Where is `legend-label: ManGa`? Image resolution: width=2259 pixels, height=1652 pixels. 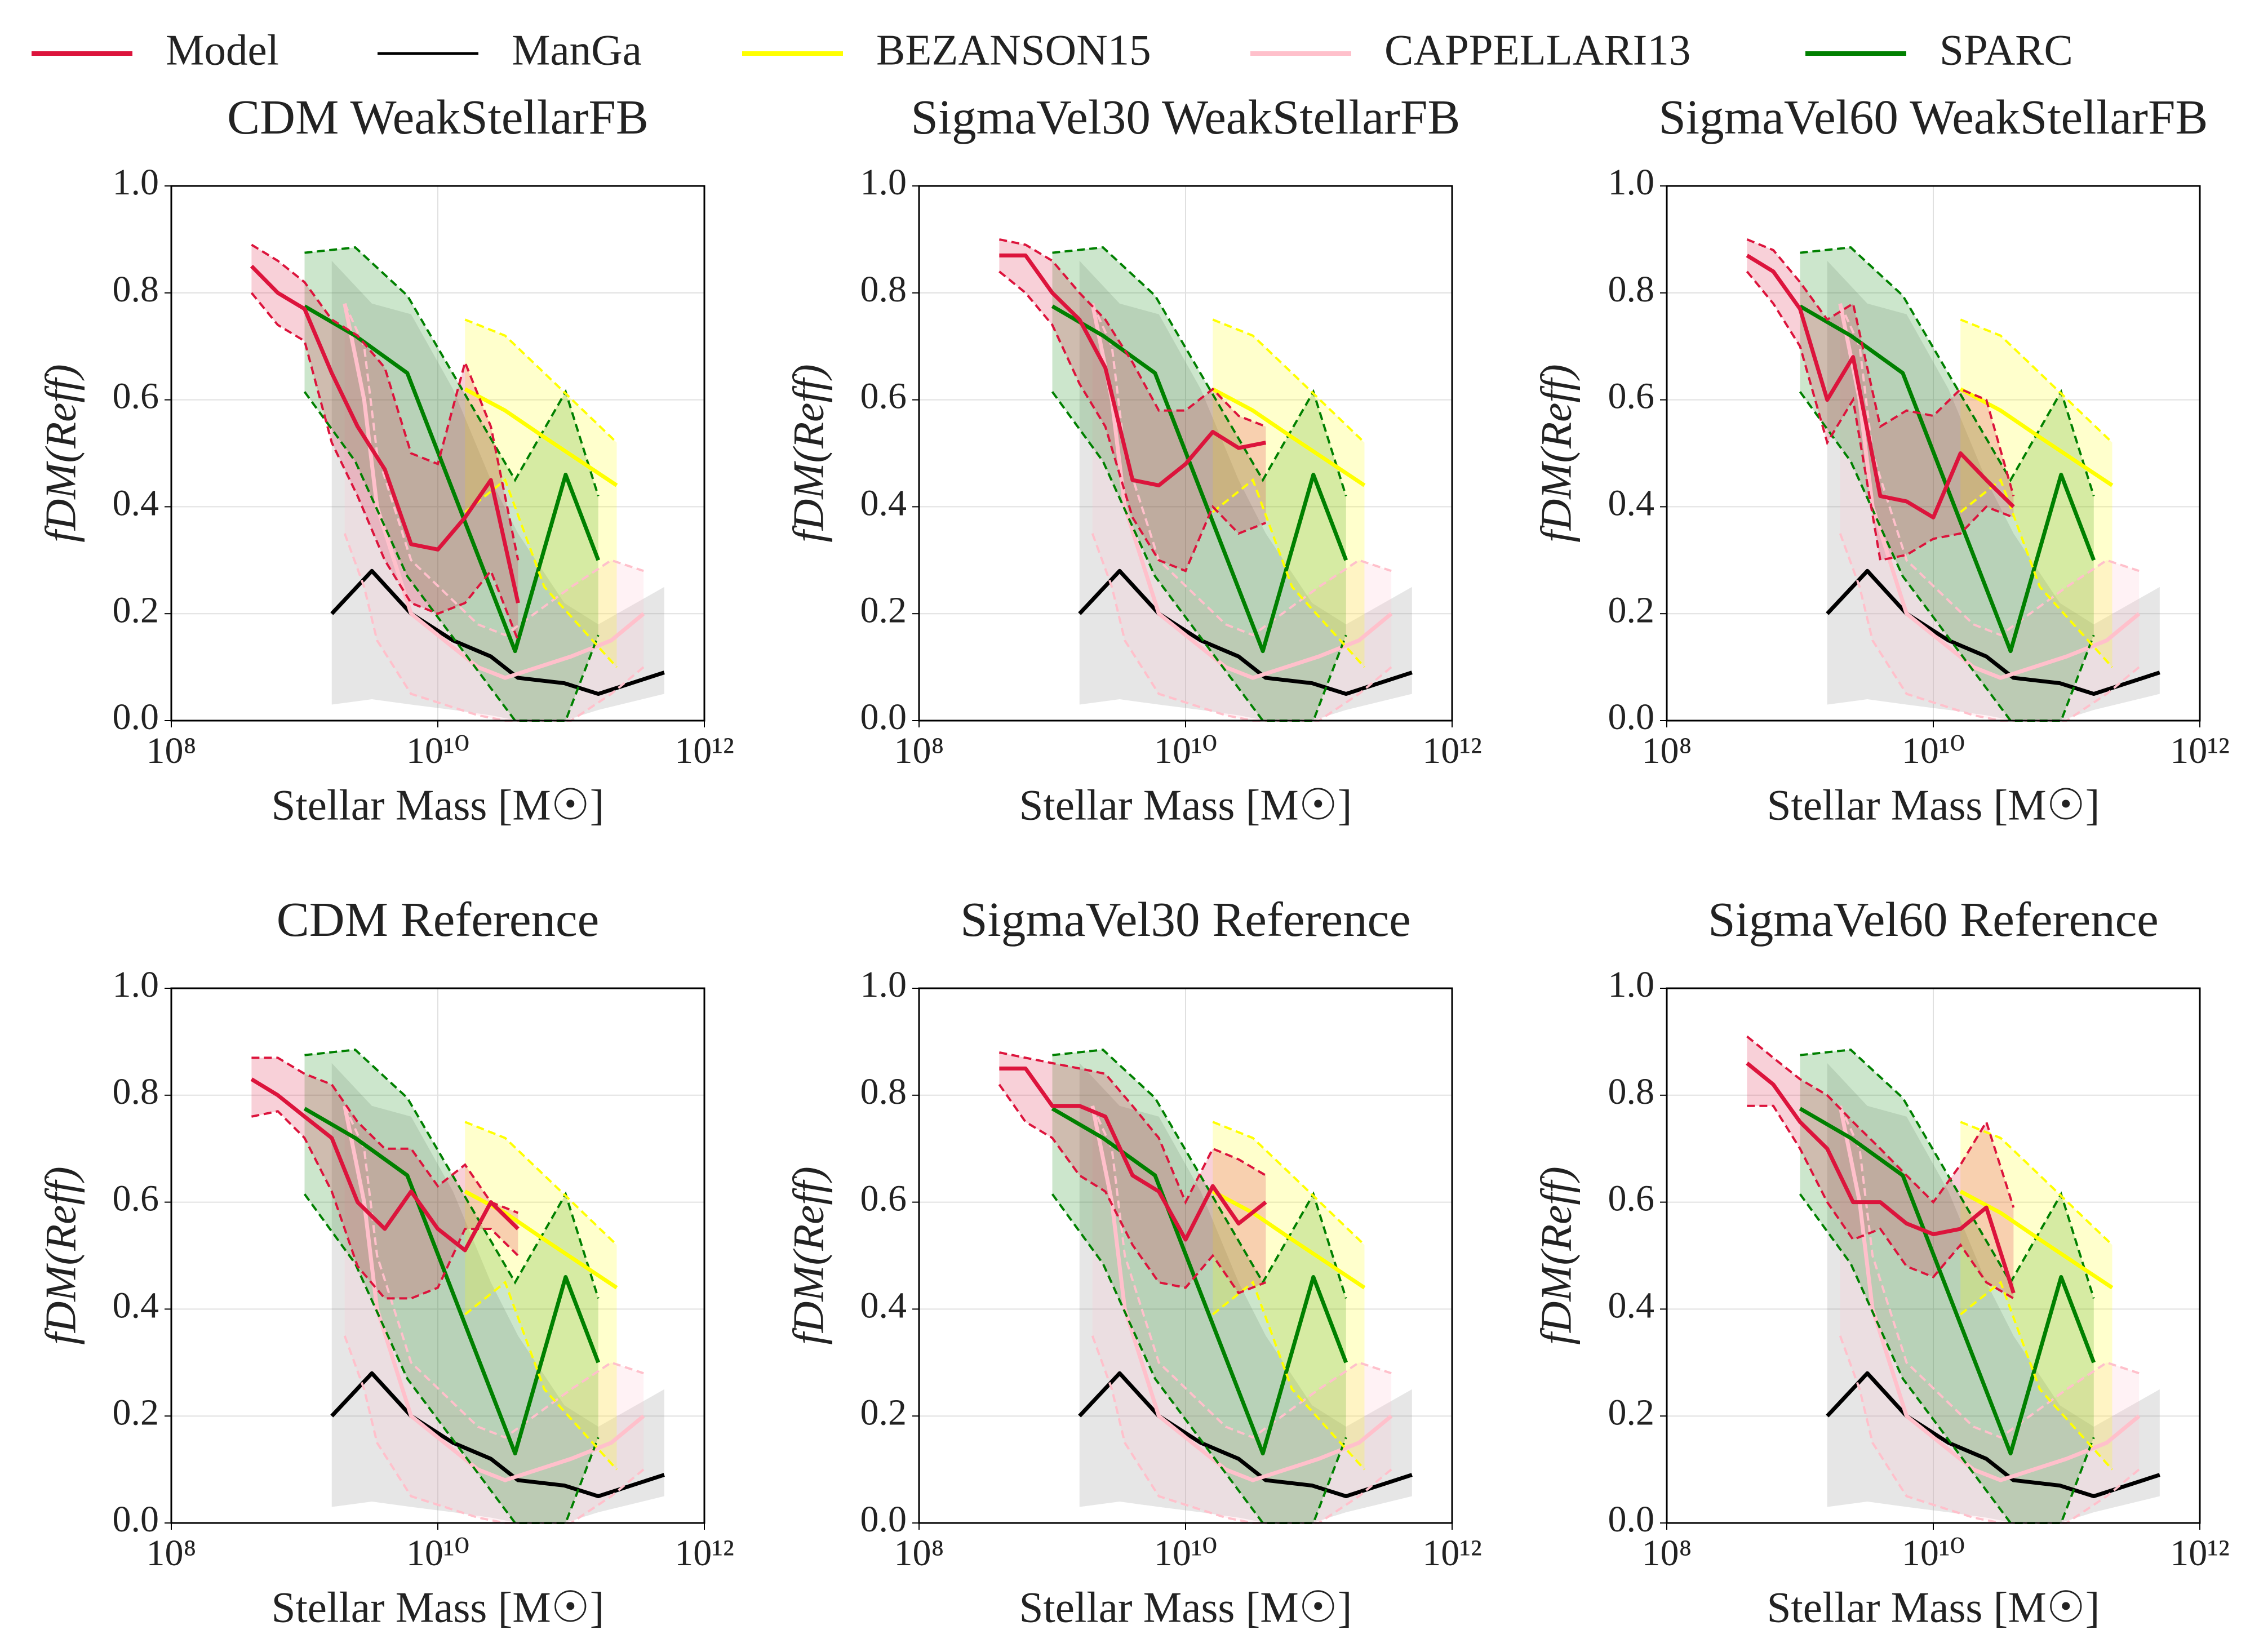
legend-label: ManGa is located at coordinates (577, 50).